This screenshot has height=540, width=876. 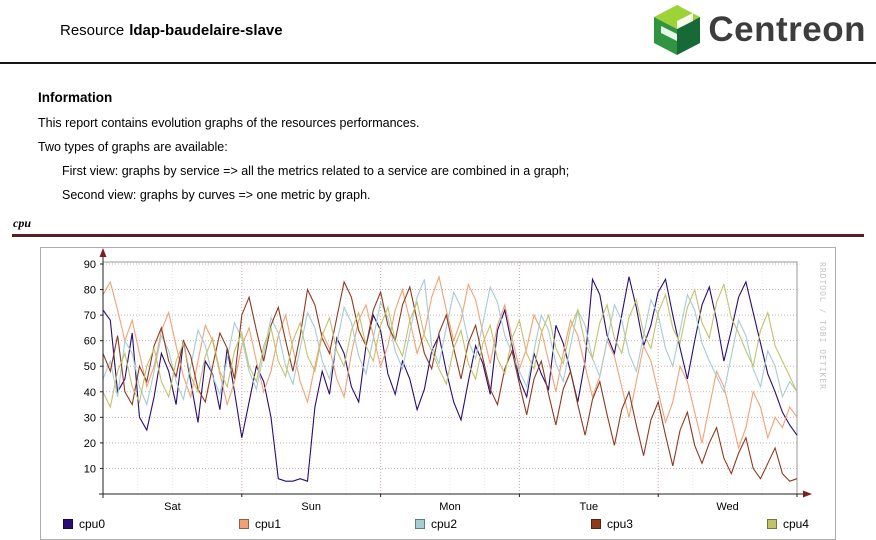 I want to click on legend-item-cpu2: cpu2, so click(x=435, y=524).